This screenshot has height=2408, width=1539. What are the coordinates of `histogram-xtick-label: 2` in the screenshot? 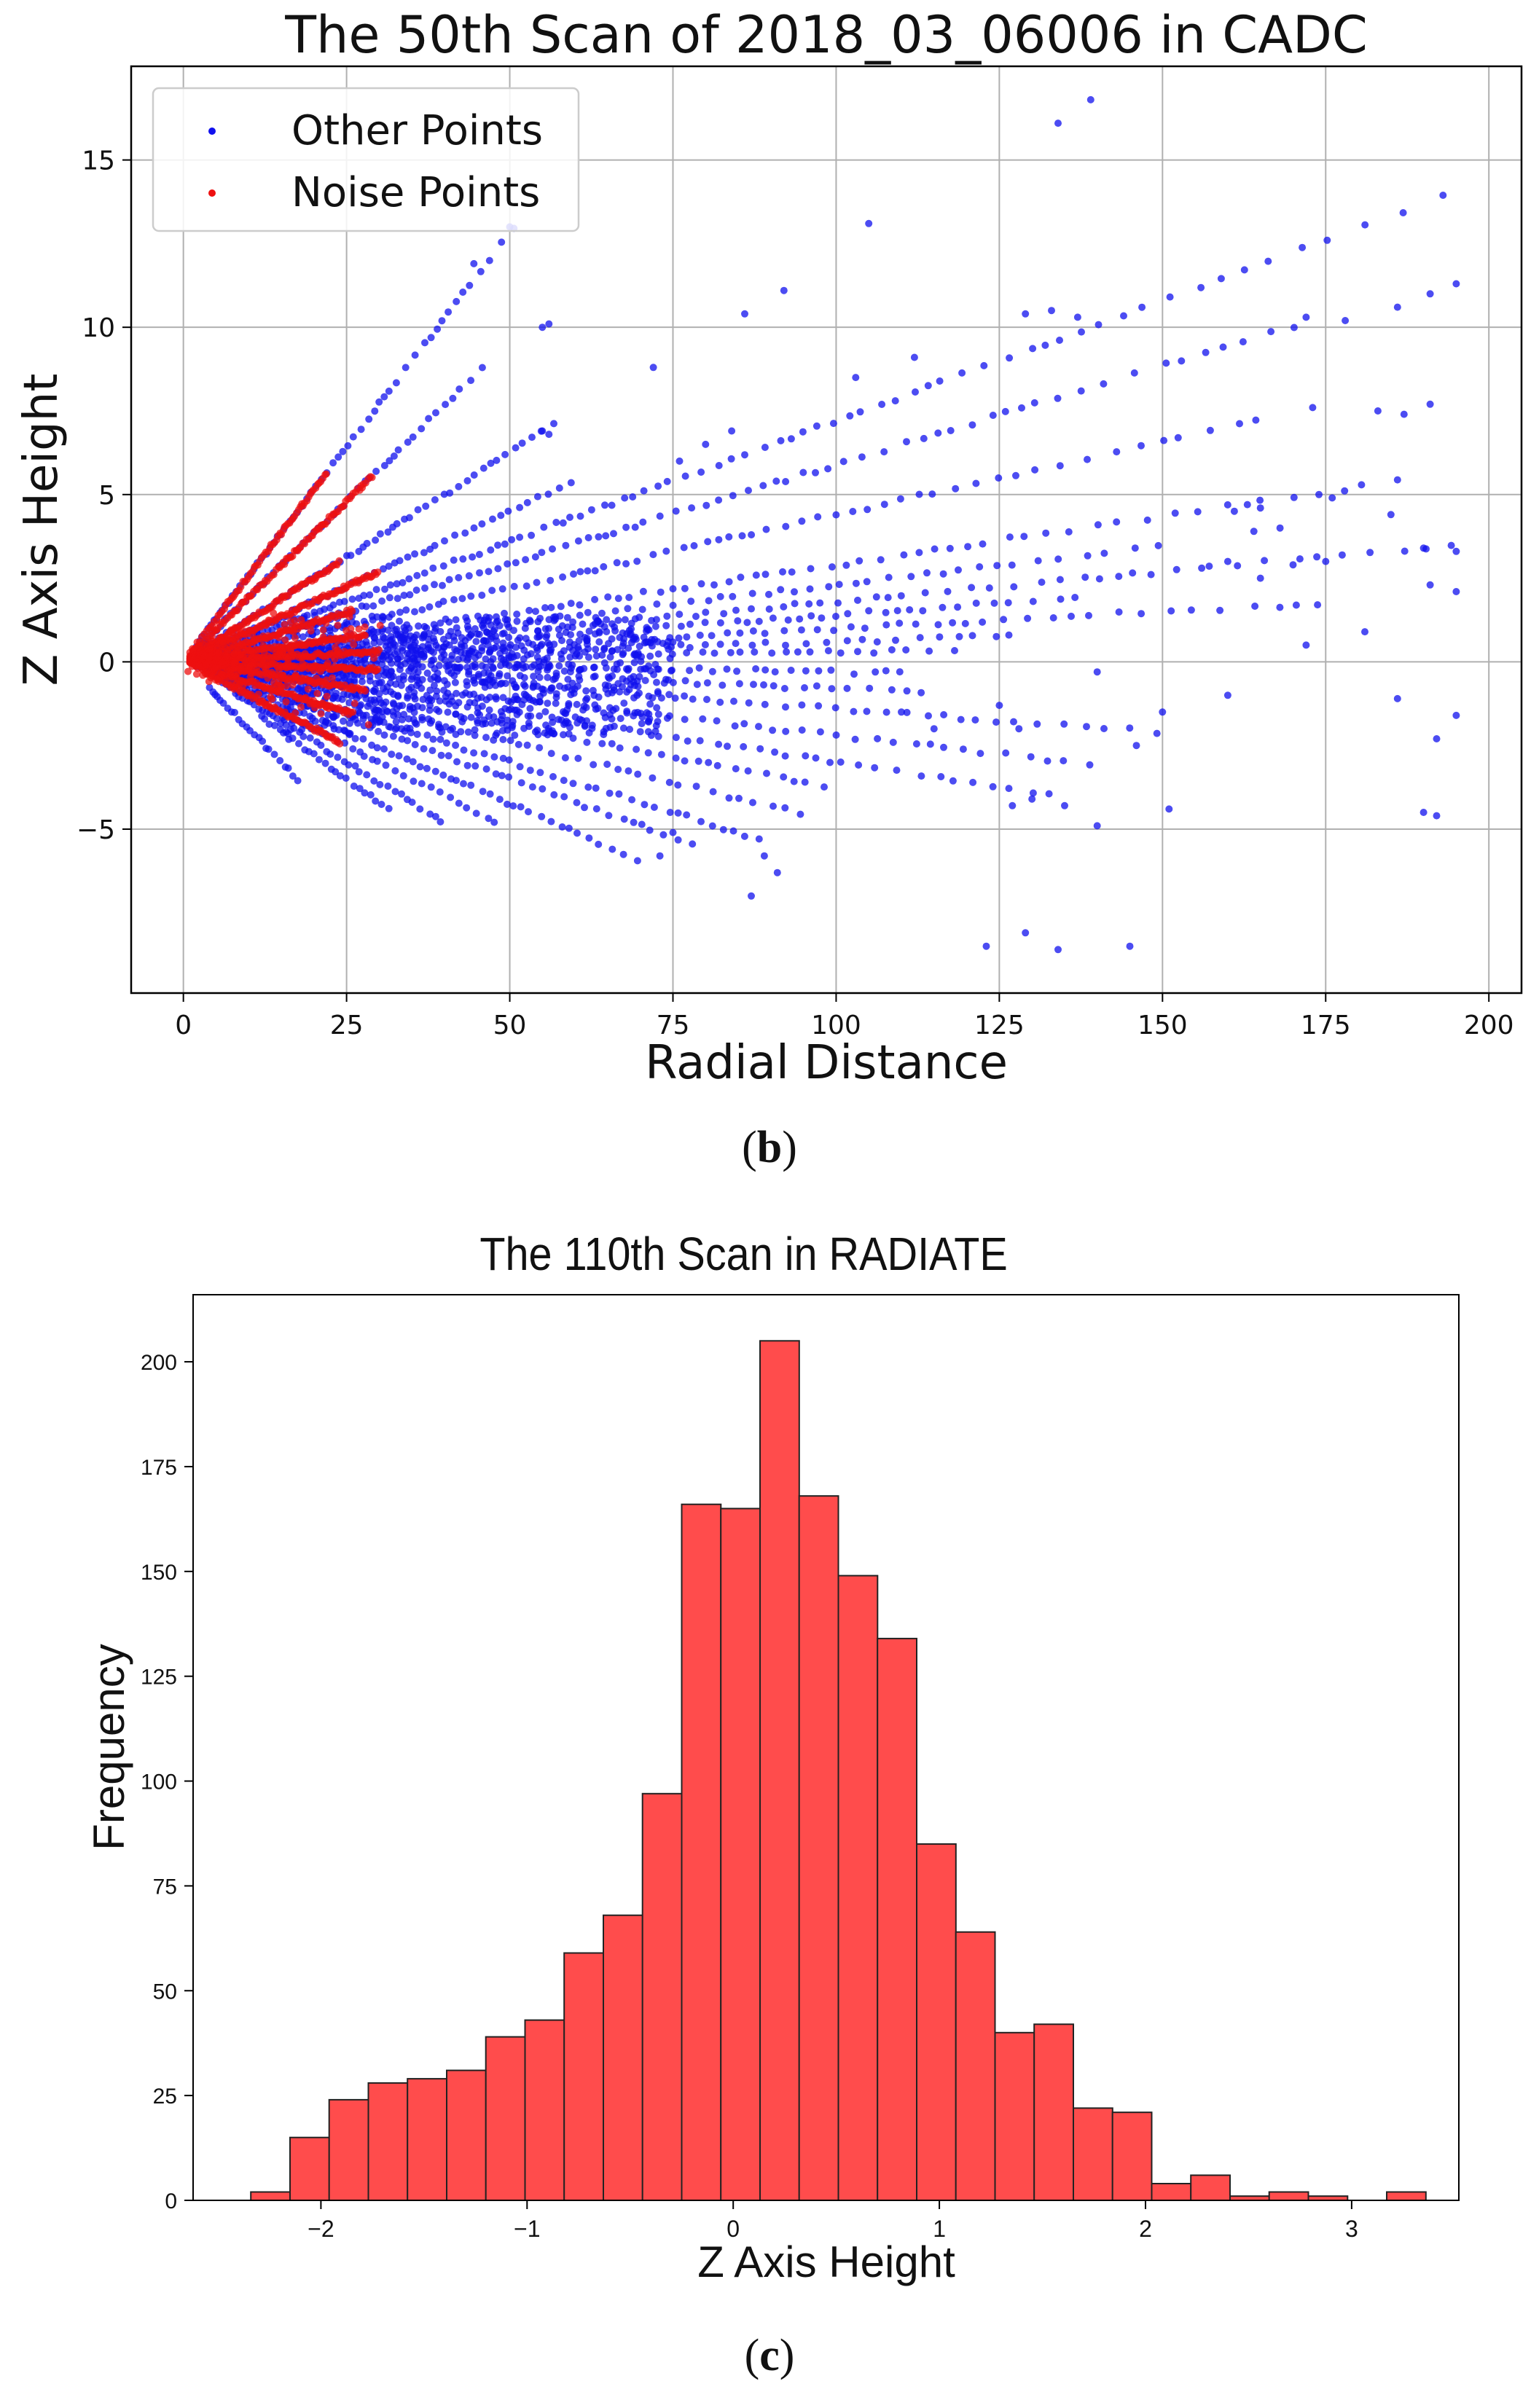 It's located at (1145, 2229).